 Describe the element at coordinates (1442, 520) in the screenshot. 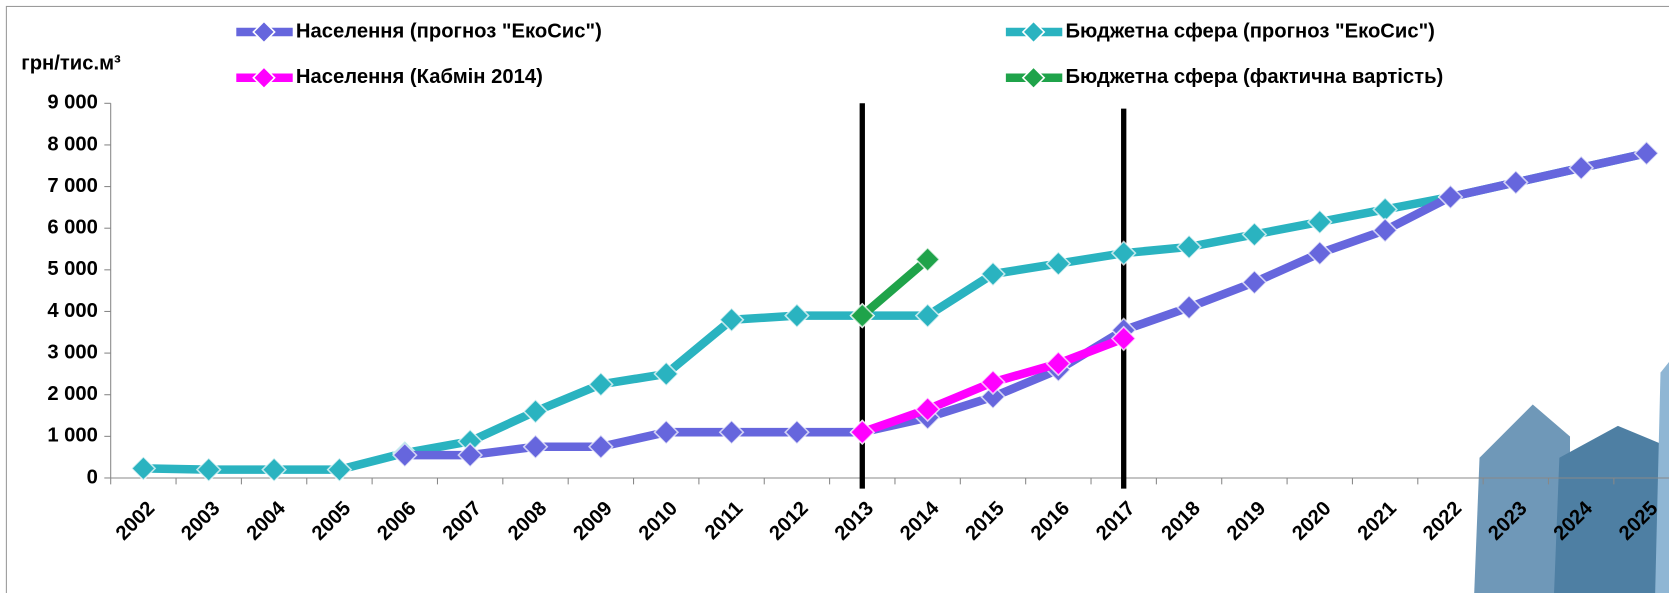

I see `x-tick-label: 2022` at that location.